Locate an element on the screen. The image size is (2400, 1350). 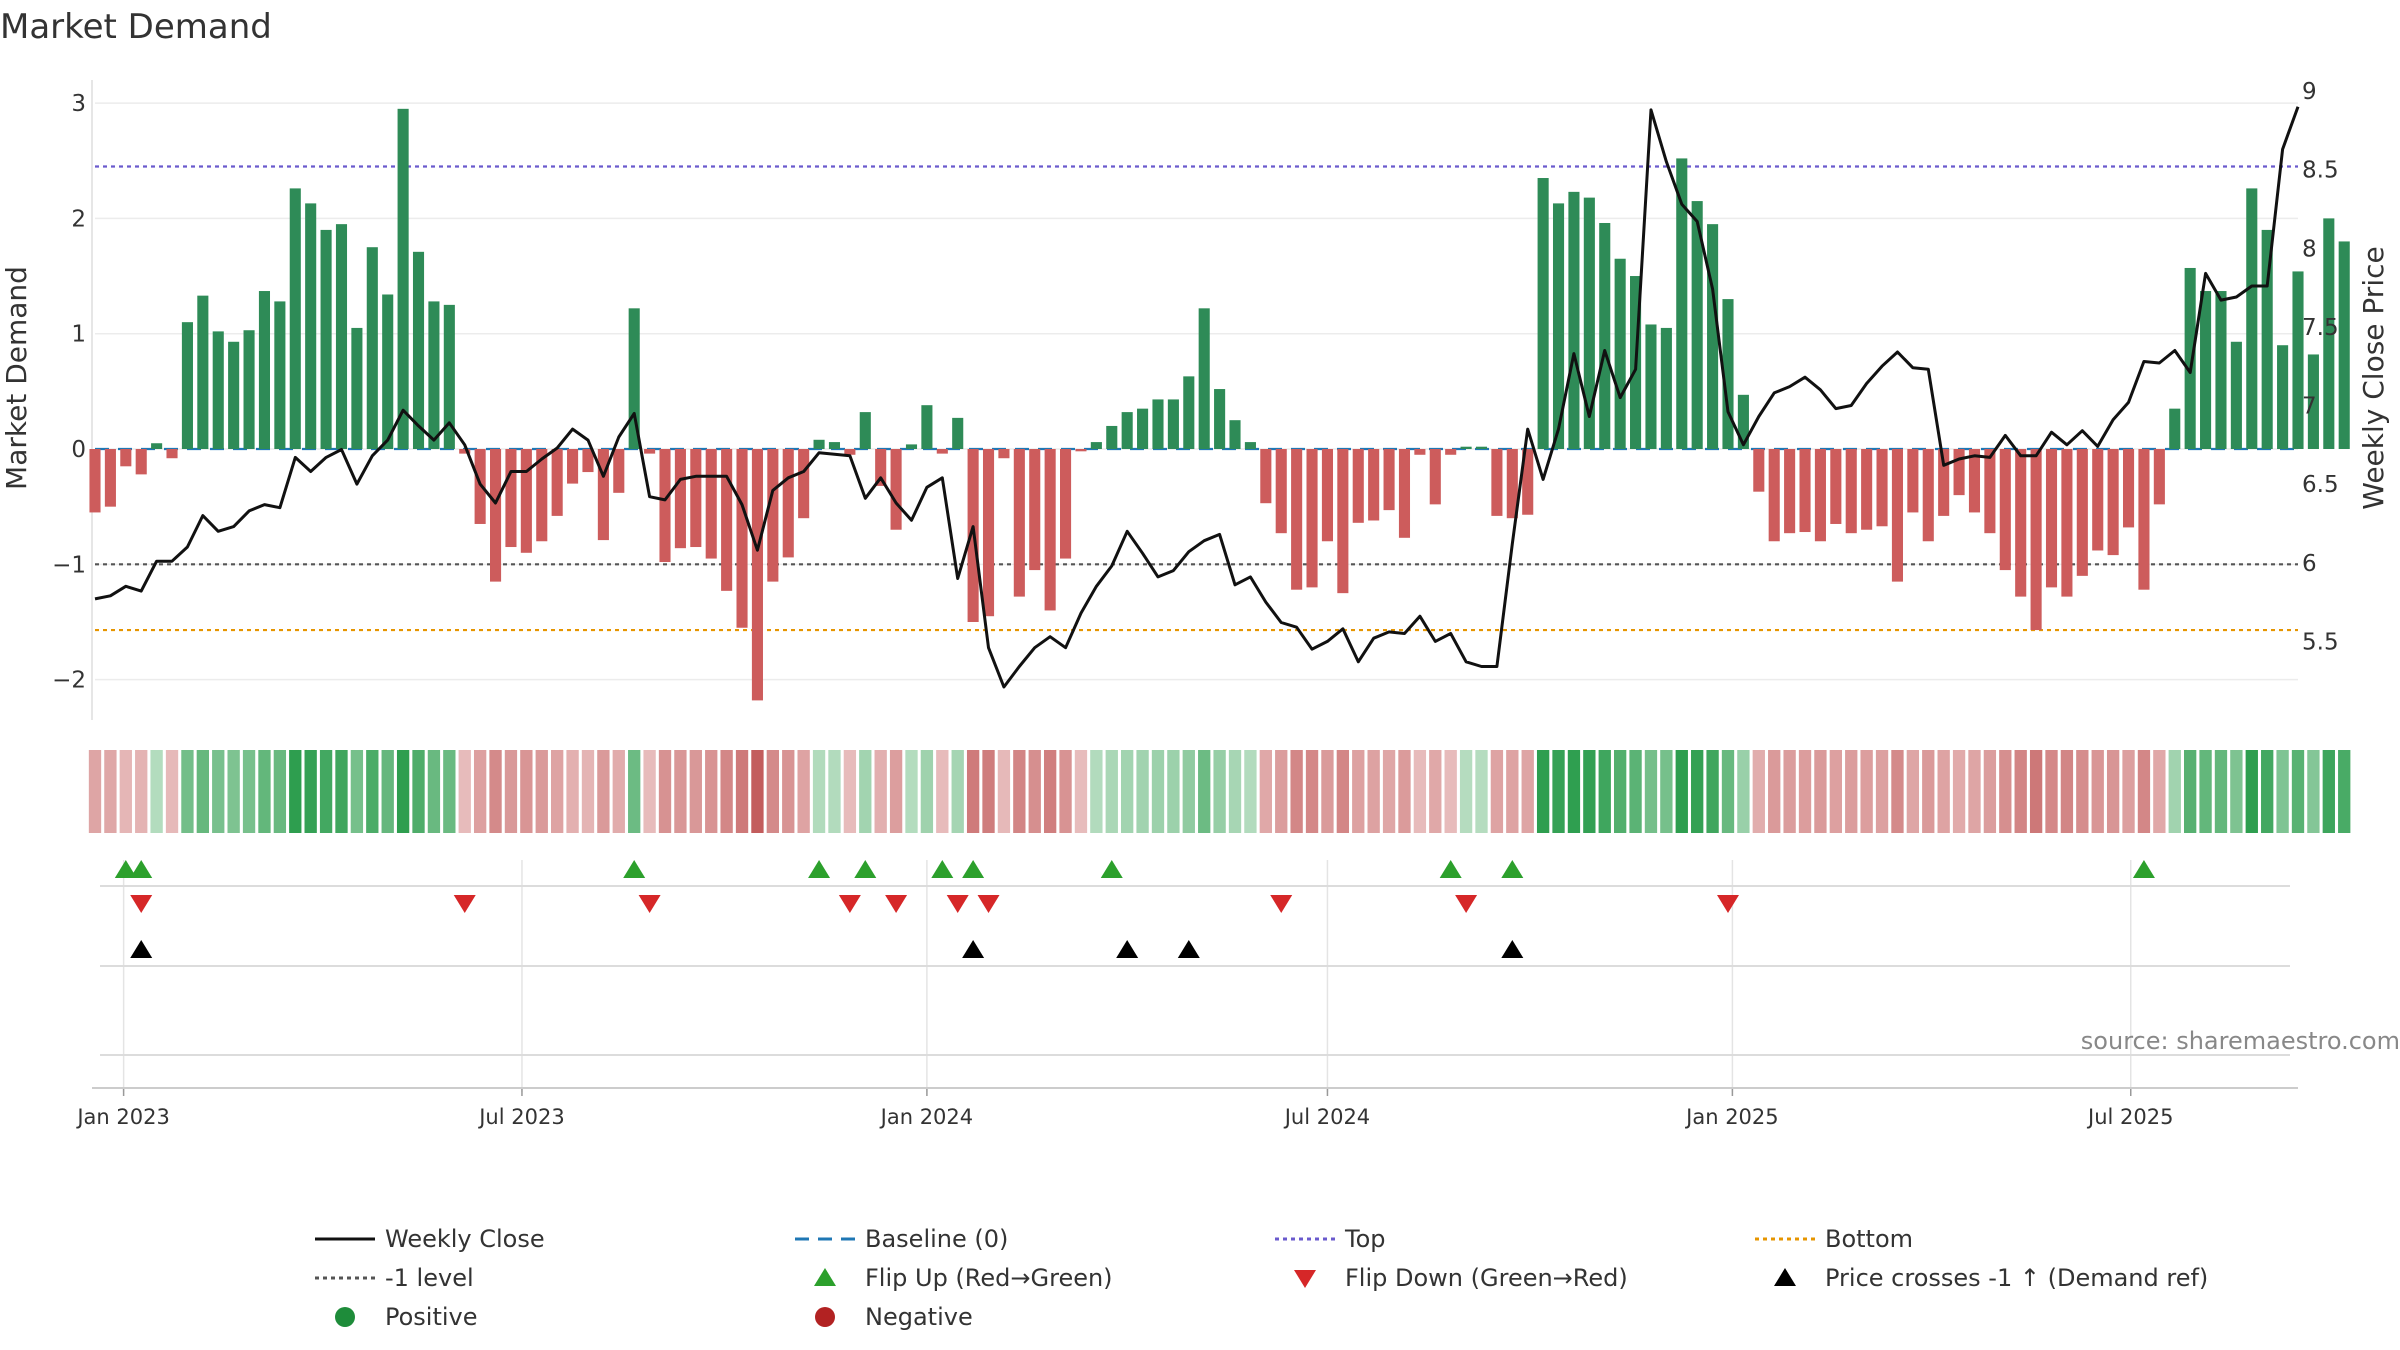
x-tick-label: Jul 2024 is located at coordinates (1326, 1117).